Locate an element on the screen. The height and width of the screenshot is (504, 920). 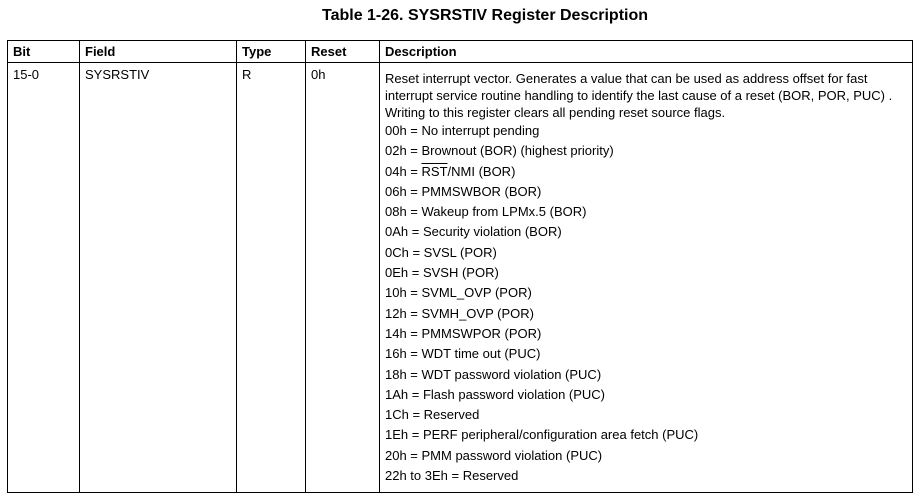
value-item: 1Ah = Flash password violation (PUC) is located at coordinates (495, 394).